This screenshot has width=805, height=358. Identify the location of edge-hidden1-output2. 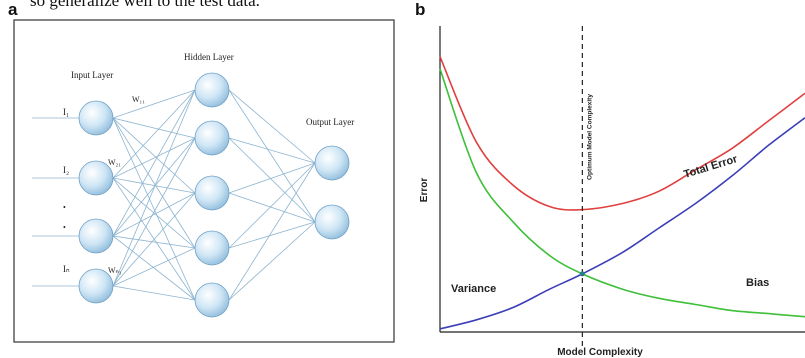
(272, 156).